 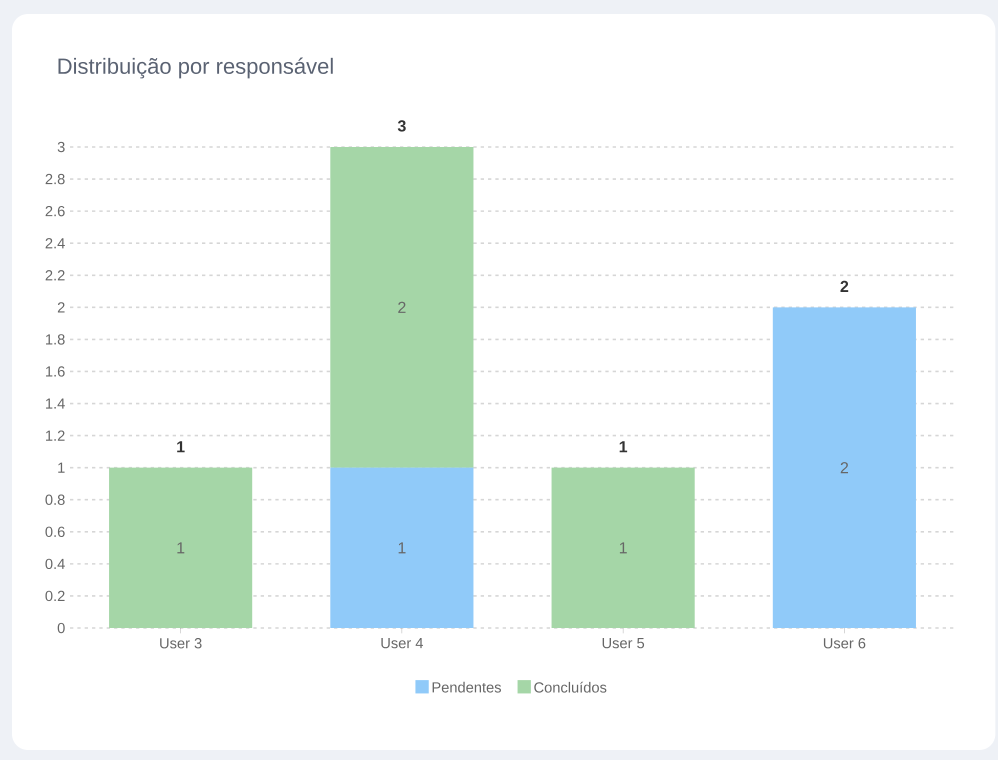 I want to click on y-tick-label: 0.4, so click(x=55, y=564).